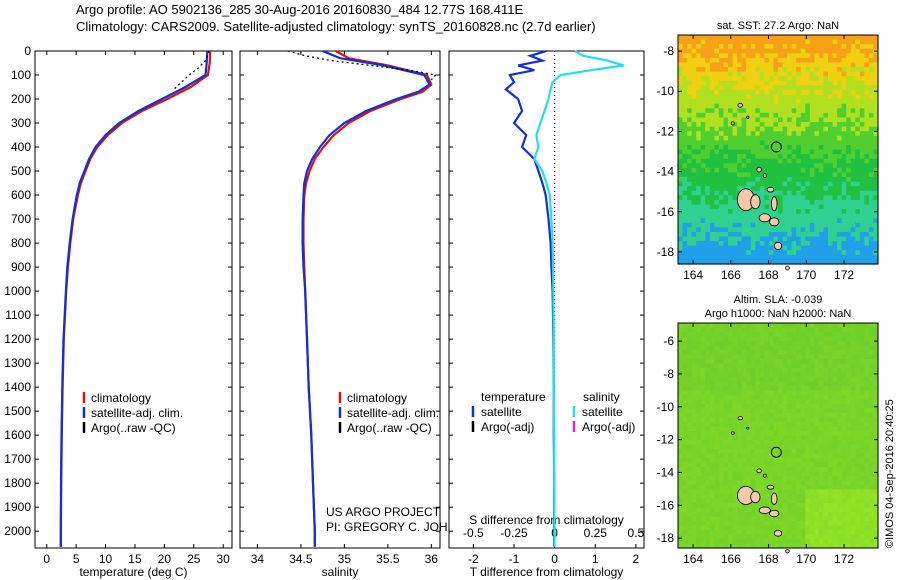 The height and width of the screenshot is (580, 900). Describe the element at coordinates (473, 533) in the screenshot. I see `x-top-tick-label: -0.5` at that location.